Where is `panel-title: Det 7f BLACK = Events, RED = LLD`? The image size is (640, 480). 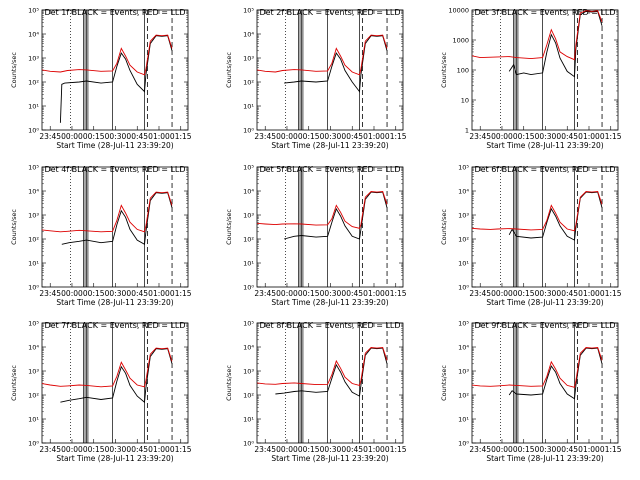
panel-title: Det 7f BLACK = Events, RED = LLD is located at coordinates (114, 325).